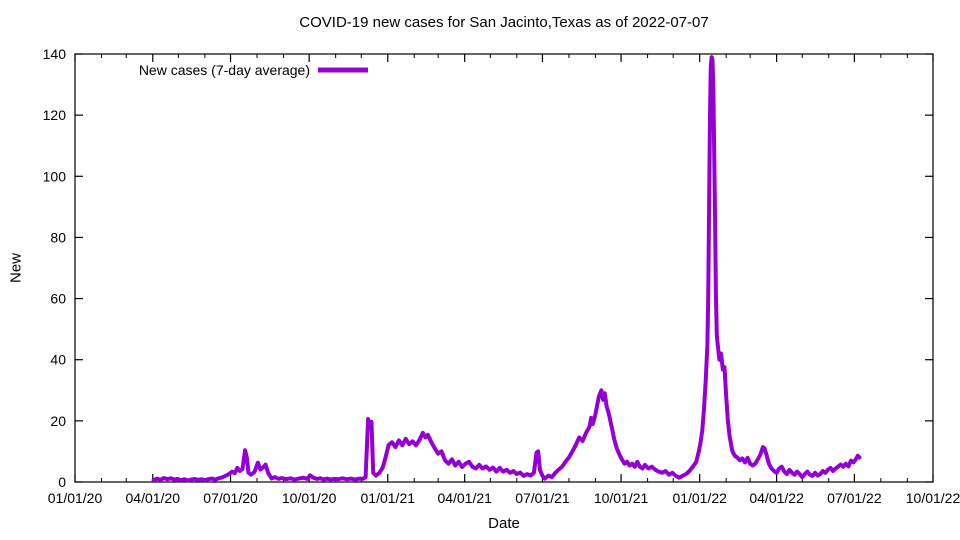  What do you see at coordinates (55, 54) in the screenshot?
I see `y-tick-label: 140` at bounding box center [55, 54].